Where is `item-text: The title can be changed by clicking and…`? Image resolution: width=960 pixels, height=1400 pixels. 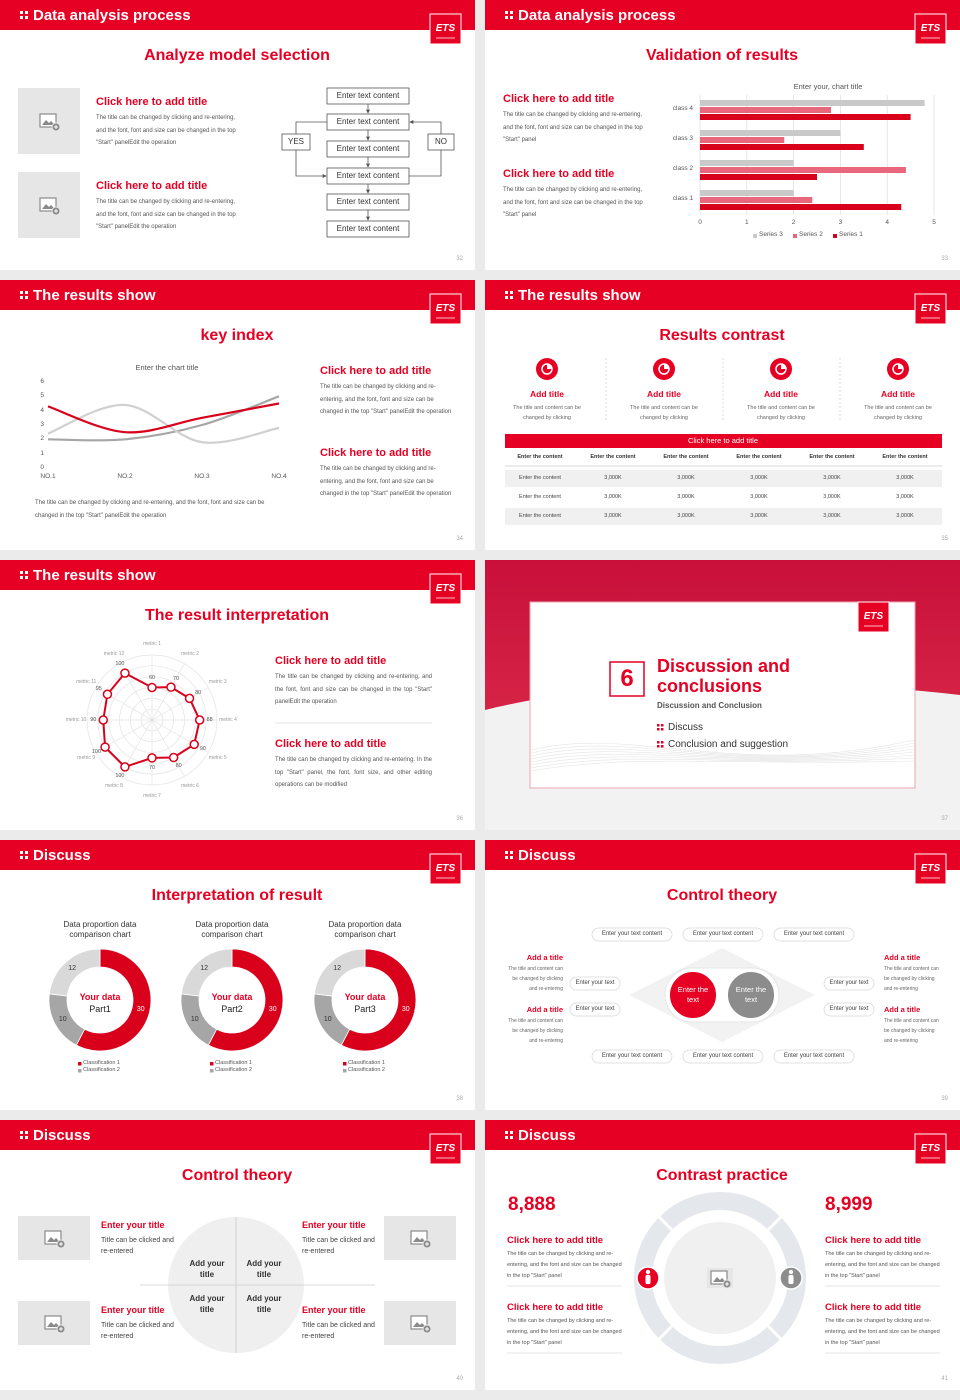
item-text: The title can be changed by clicking and… is located at coordinates (564, 1265).